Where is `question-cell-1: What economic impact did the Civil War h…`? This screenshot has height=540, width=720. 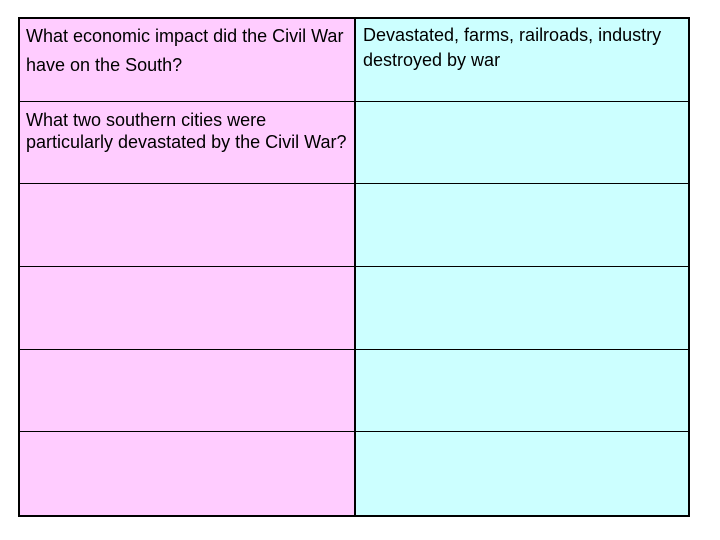 question-cell-1: What economic impact did the Civil War h… is located at coordinates (188, 60).